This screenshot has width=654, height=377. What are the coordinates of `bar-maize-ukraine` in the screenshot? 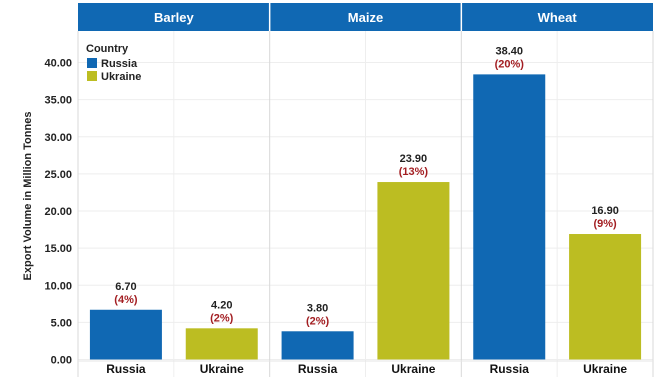 It's located at (413, 271).